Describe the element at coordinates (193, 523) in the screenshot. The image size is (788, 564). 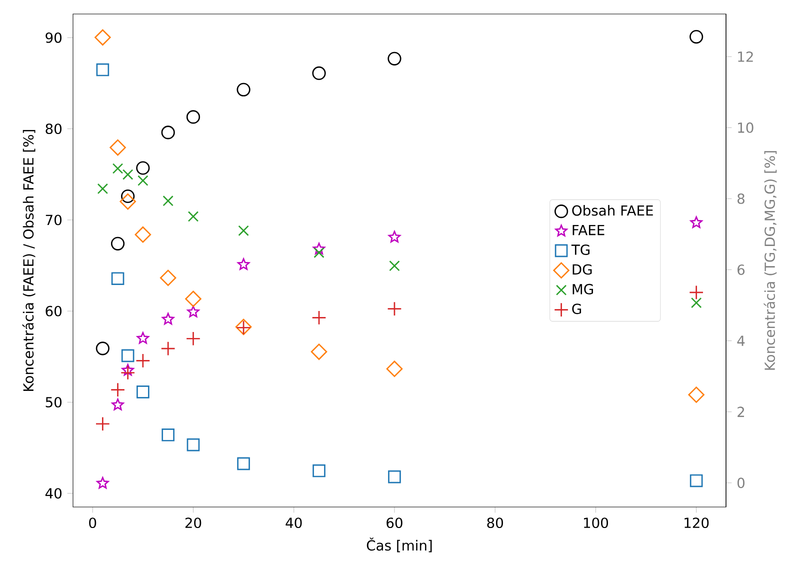
I see `x-tick-label: 20` at that location.